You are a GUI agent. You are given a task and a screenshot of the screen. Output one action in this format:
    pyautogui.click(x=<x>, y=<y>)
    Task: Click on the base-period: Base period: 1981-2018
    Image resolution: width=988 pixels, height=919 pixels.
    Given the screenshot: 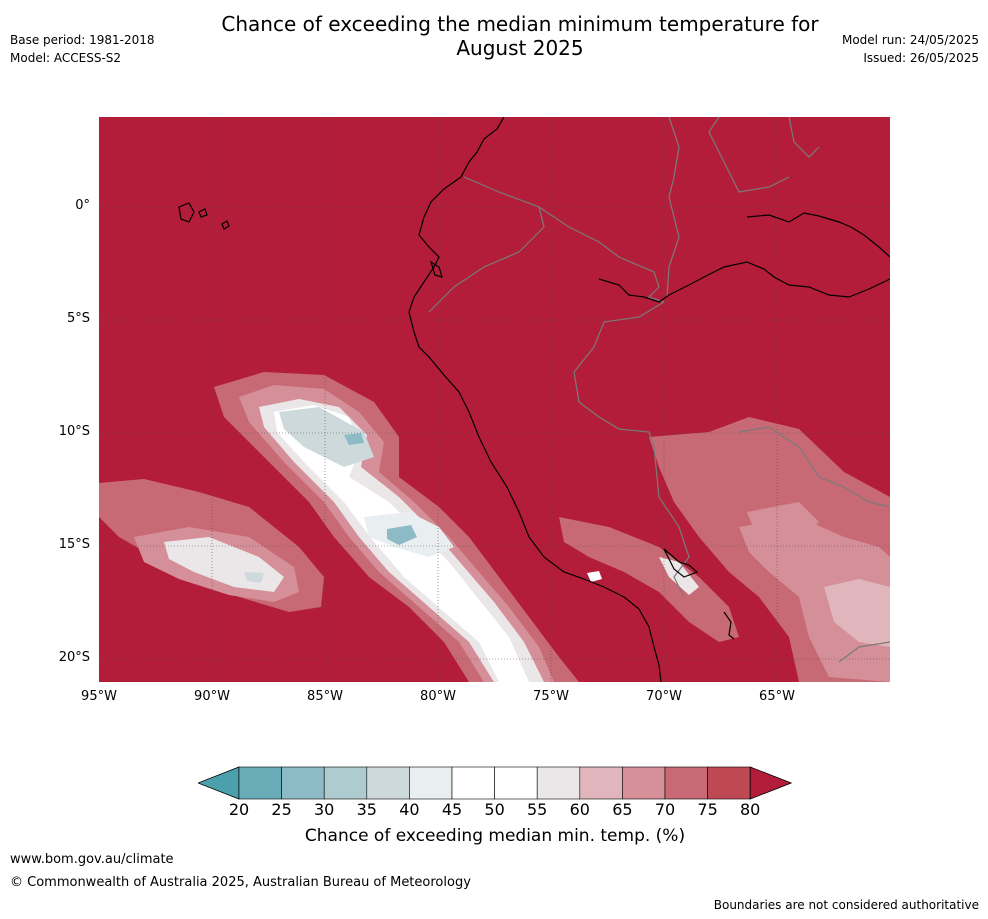 What is the action you would take?
    pyautogui.click(x=82, y=40)
    